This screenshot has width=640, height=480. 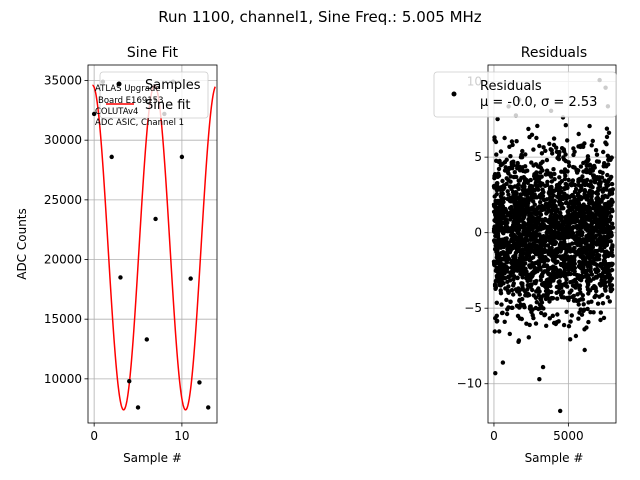 What do you see at coordinates (139, 123) in the screenshot?
I see `annotation-line-4: ADC ASIC, Channel 1` at bounding box center [139, 123].